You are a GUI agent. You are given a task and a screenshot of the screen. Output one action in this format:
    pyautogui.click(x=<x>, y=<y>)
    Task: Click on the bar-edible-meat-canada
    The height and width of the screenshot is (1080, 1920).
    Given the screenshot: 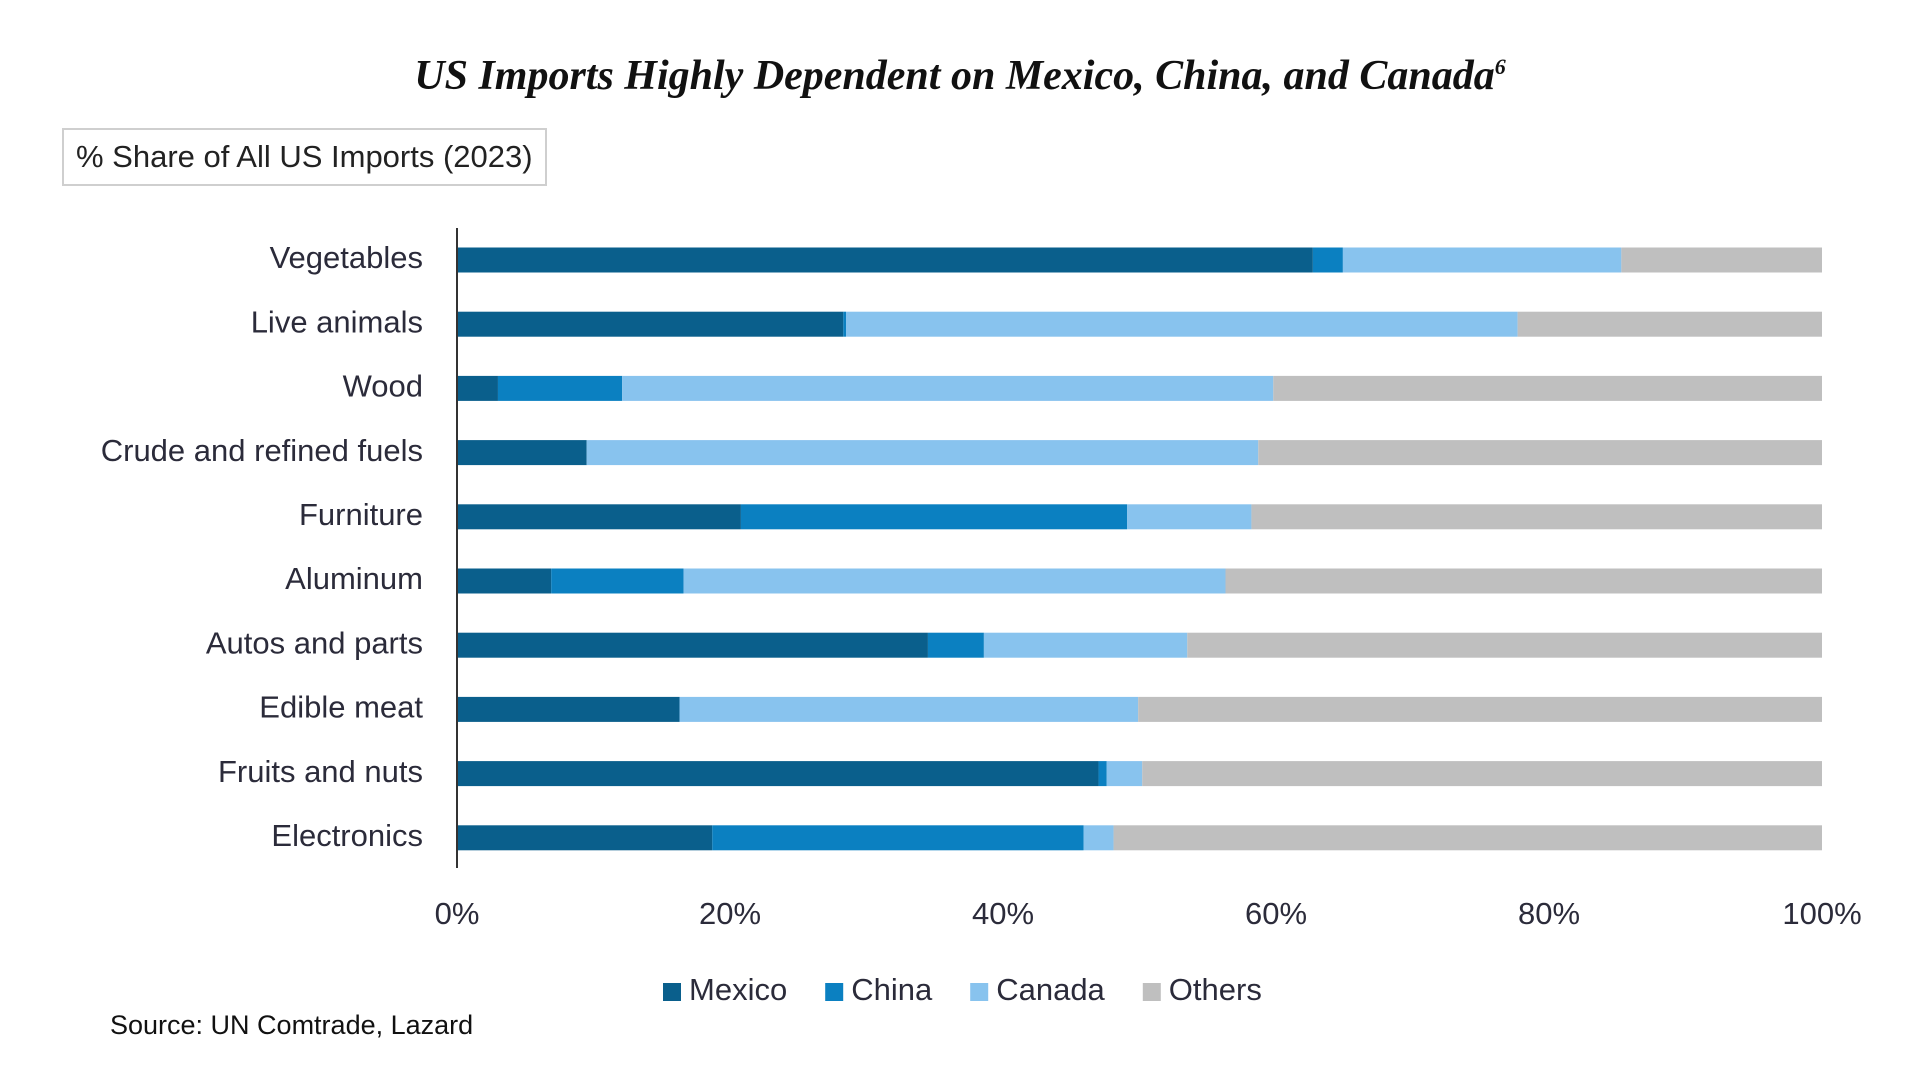 What is the action you would take?
    pyautogui.click(x=909, y=709)
    